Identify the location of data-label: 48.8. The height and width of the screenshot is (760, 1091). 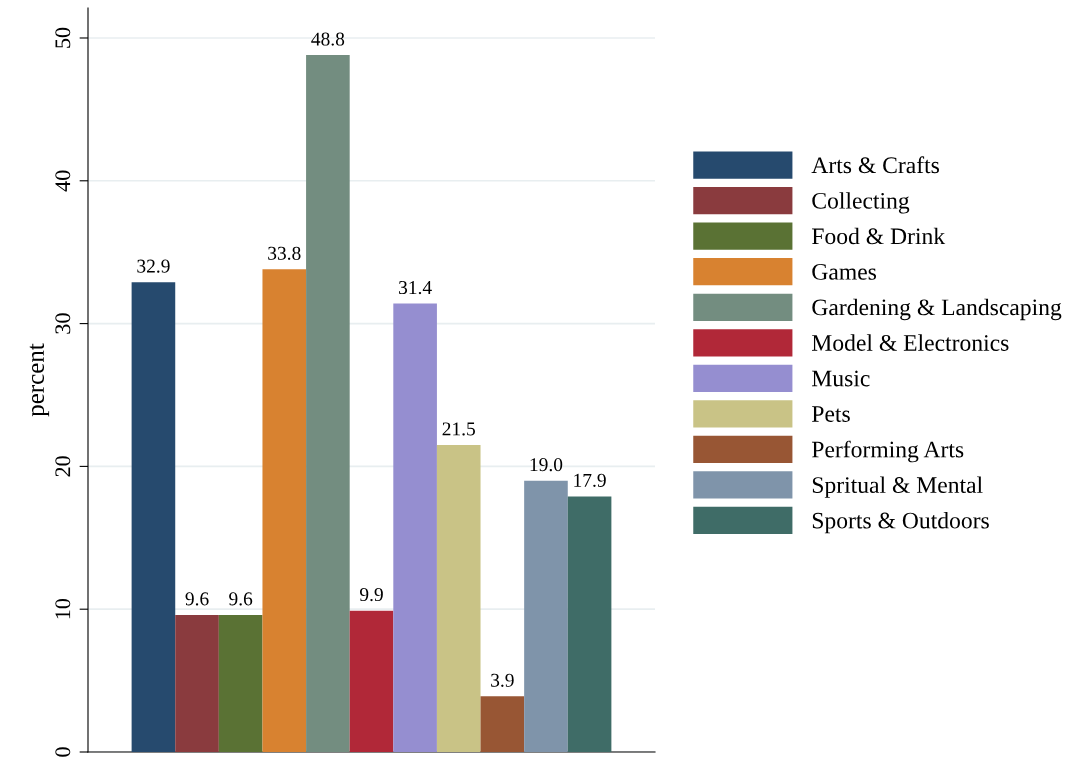
(328, 39).